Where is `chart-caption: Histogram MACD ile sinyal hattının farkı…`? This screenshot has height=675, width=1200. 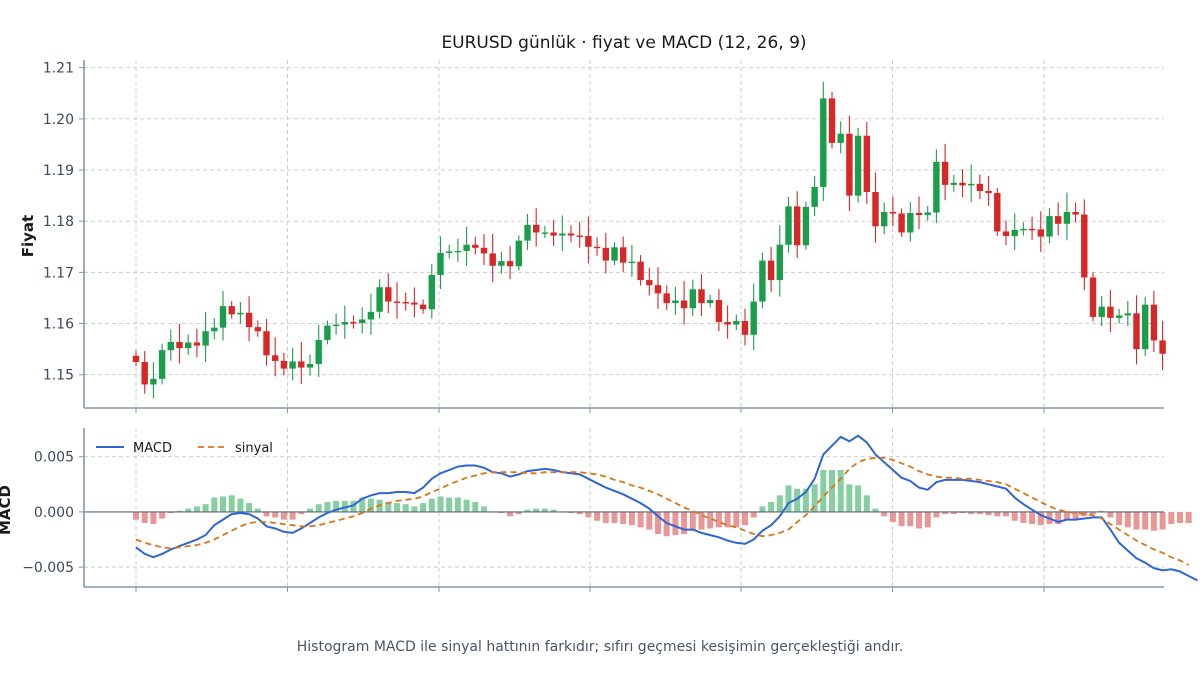
chart-caption: Histogram MACD ile sinyal hattının farkı… is located at coordinates (600, 647).